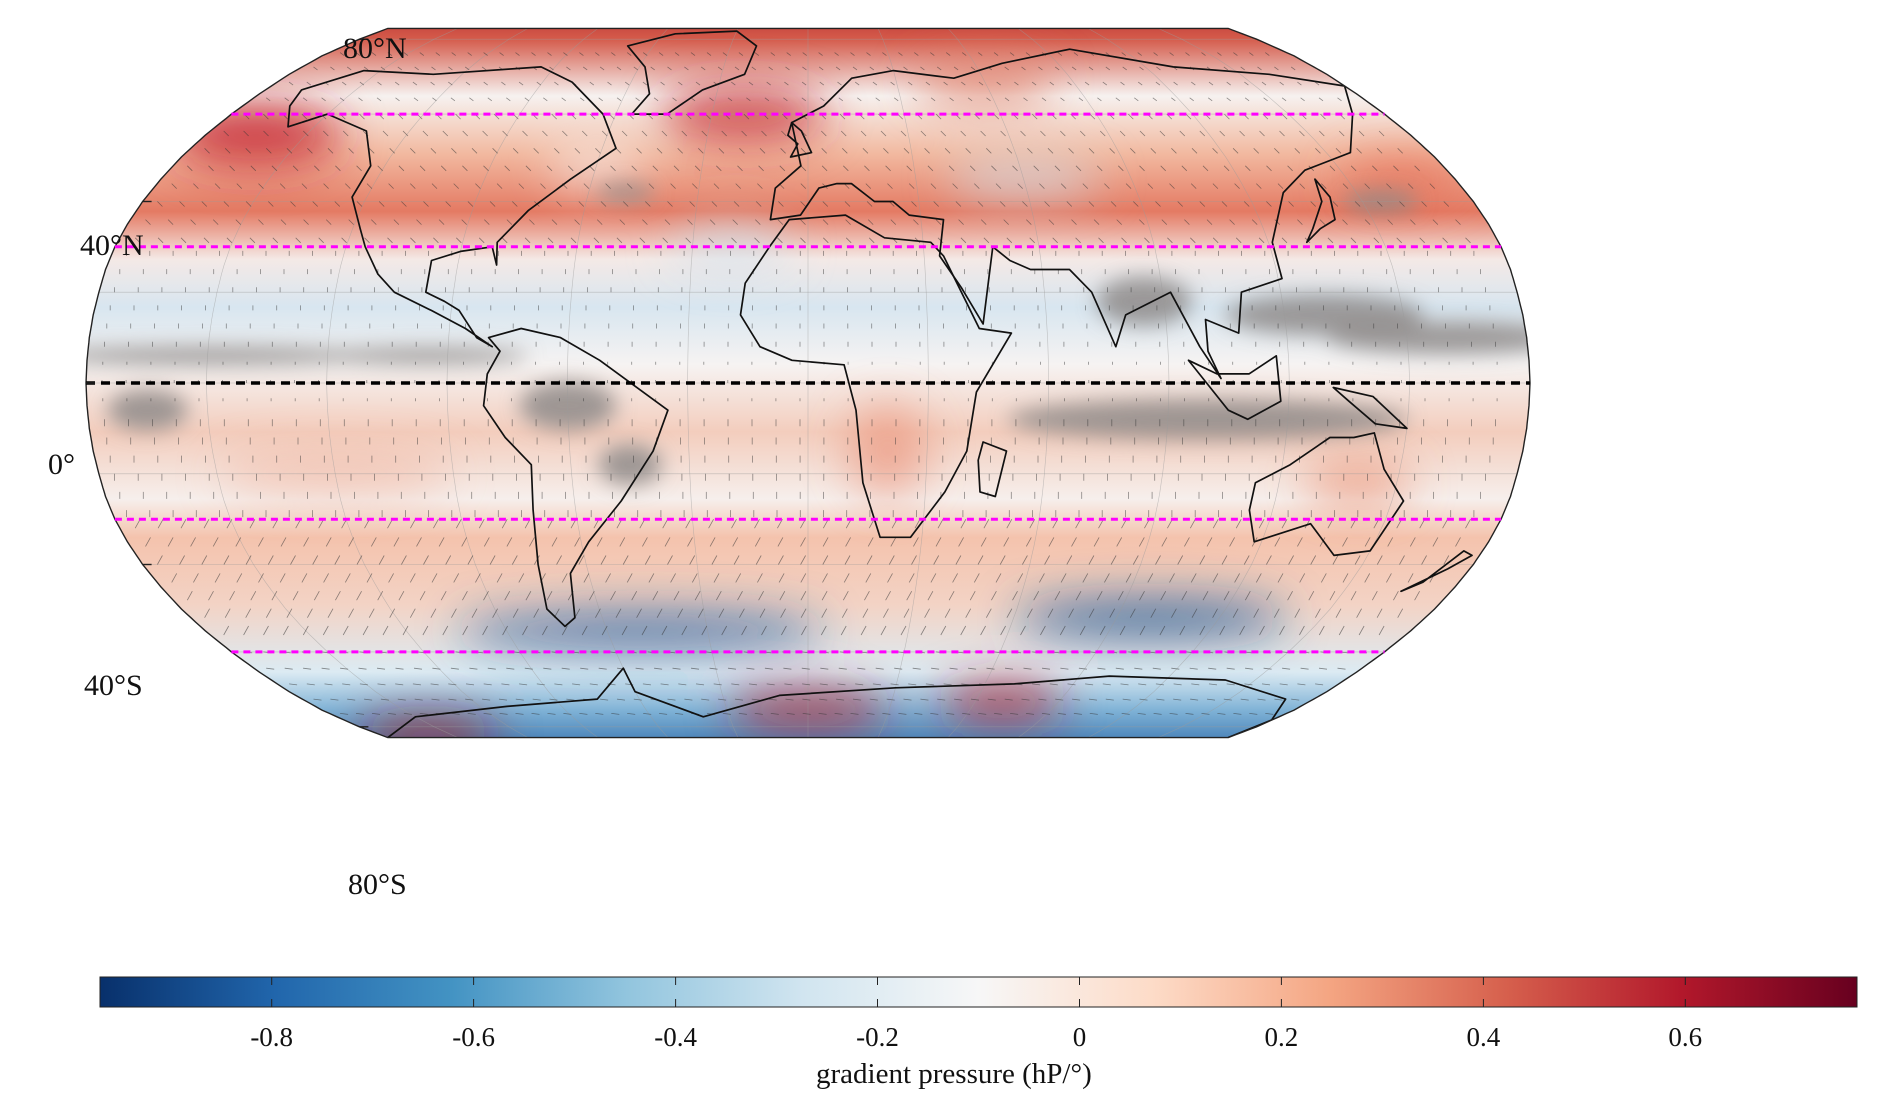 This screenshot has height=1094, width=1890. What do you see at coordinates (473, 1037) in the screenshot?
I see `colorbar-tick-label: -0.6` at bounding box center [473, 1037].